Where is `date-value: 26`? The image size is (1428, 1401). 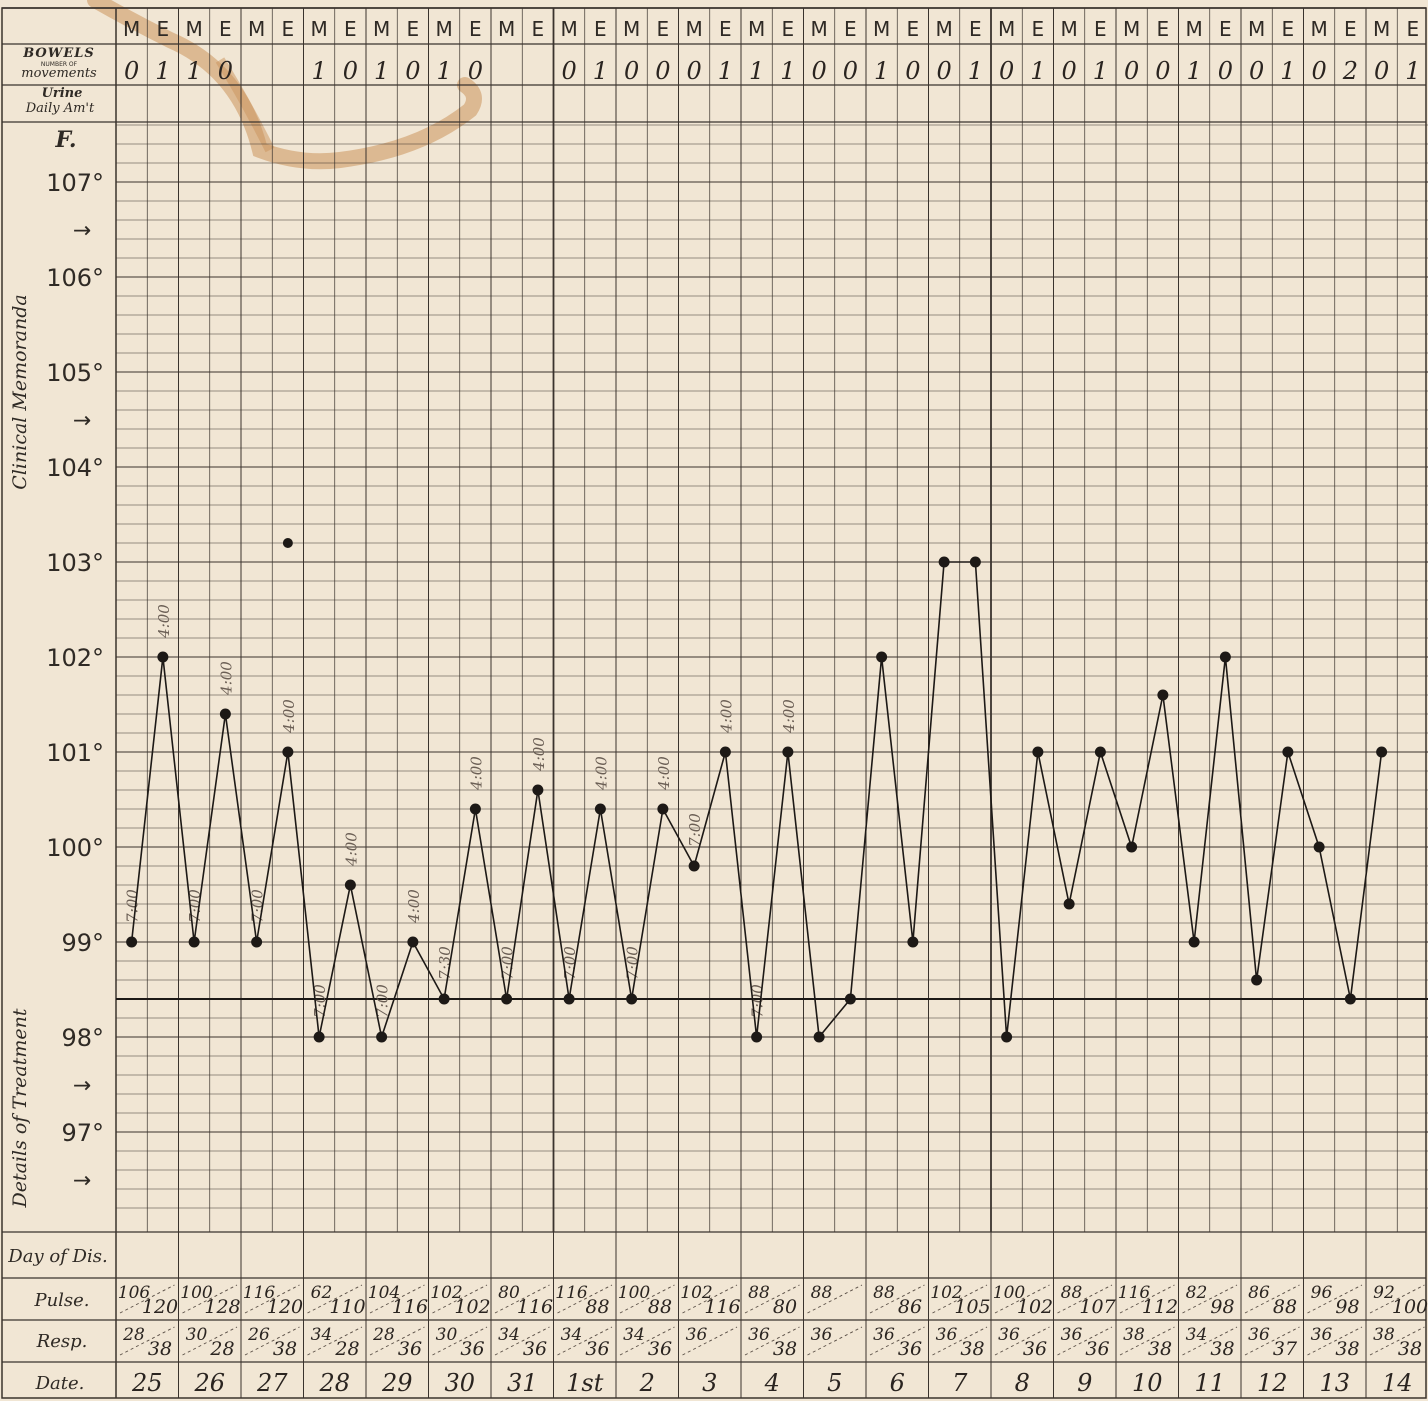 date-value: 26 is located at coordinates (209, 1383).